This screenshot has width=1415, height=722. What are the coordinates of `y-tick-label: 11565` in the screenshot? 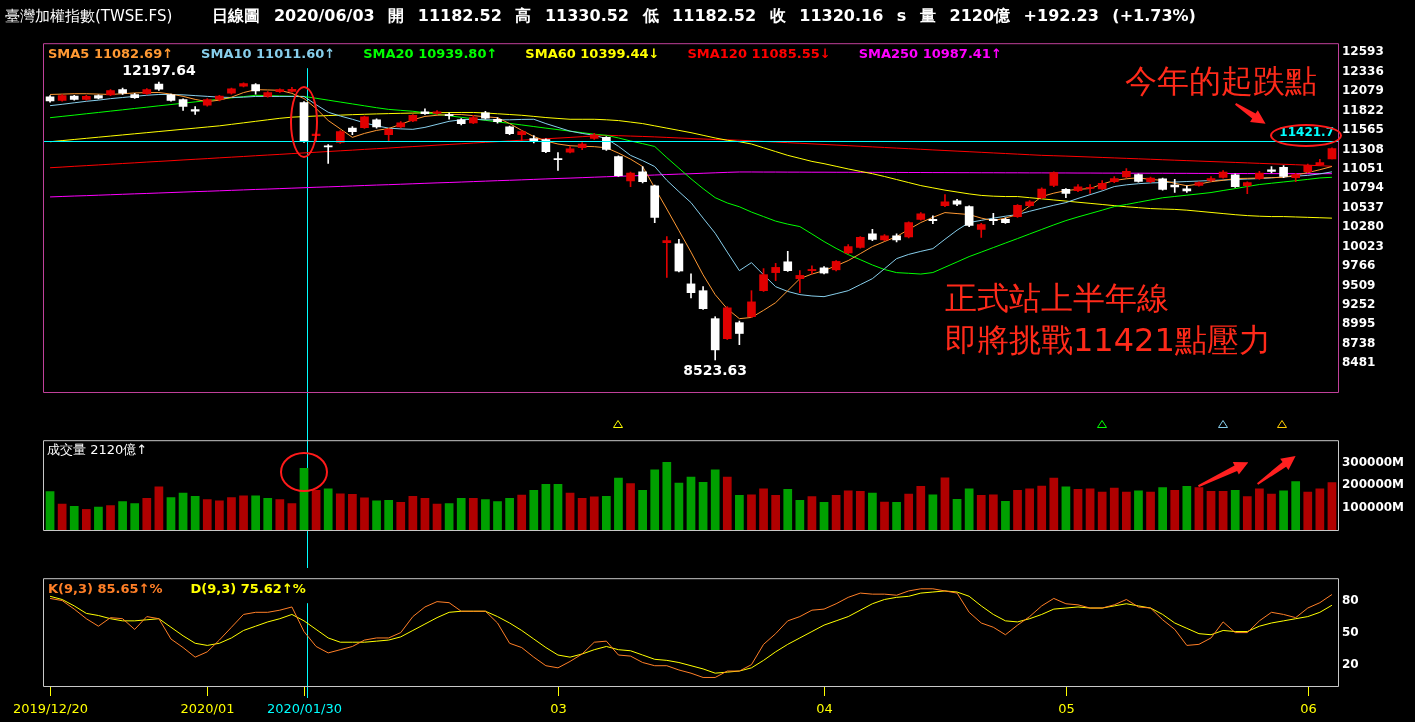 It's located at (1363, 129).